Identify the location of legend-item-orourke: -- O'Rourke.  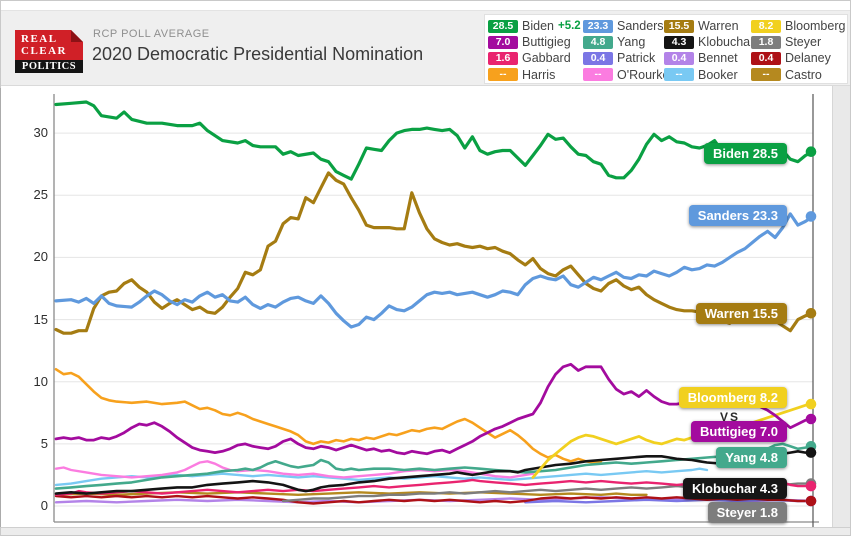
(626, 75).